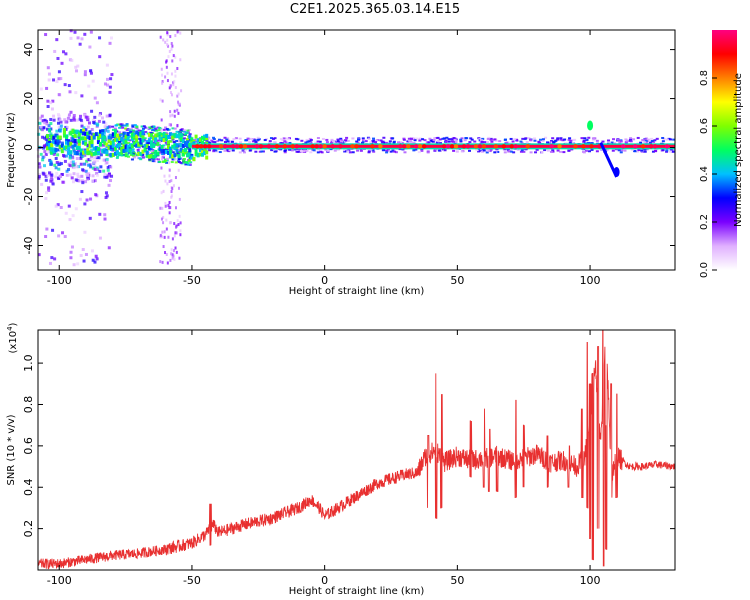 This screenshot has height=600, width=750. Describe the element at coordinates (11, 449) in the screenshot. I see `line-y-label: SNR (10 * v/v)` at that location.